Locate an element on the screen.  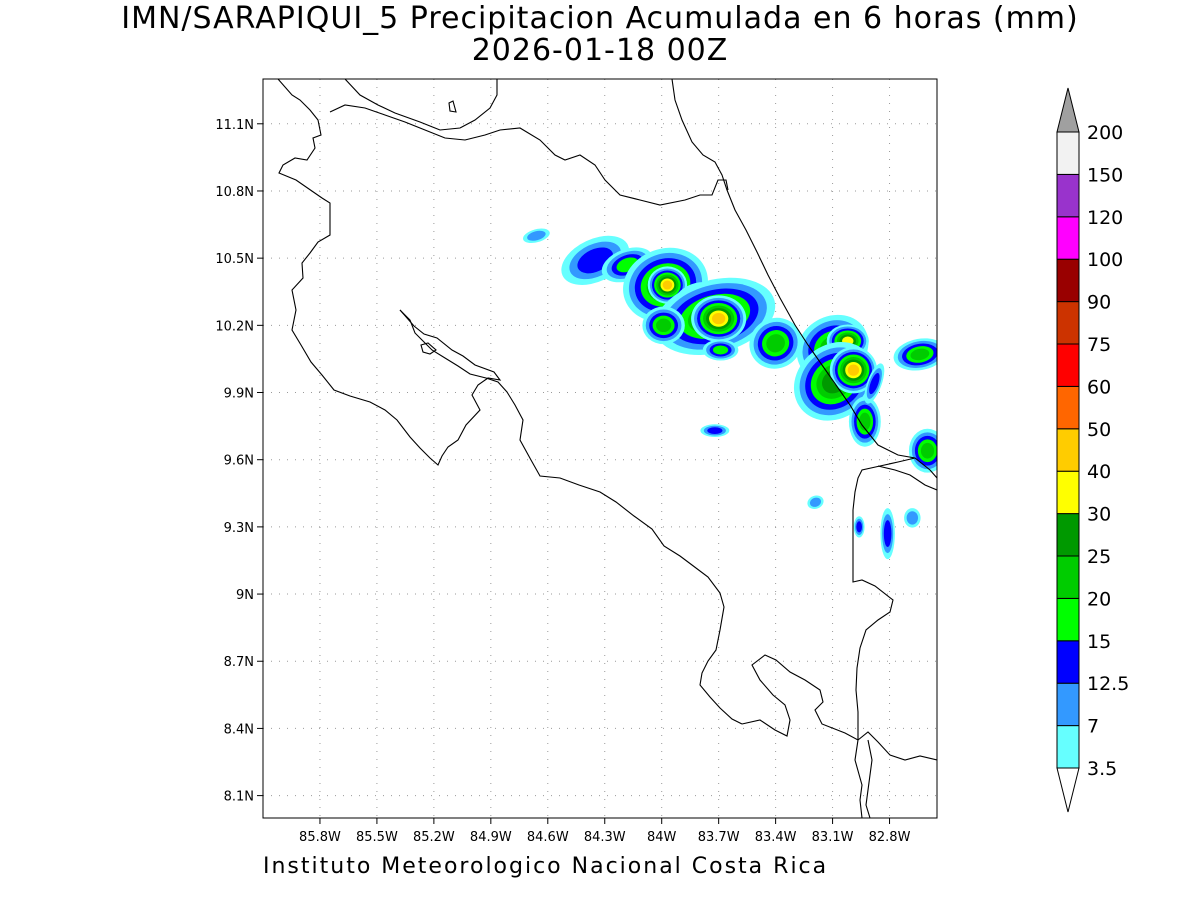
y-tick-label: 8.4N is located at coordinates (239, 729).